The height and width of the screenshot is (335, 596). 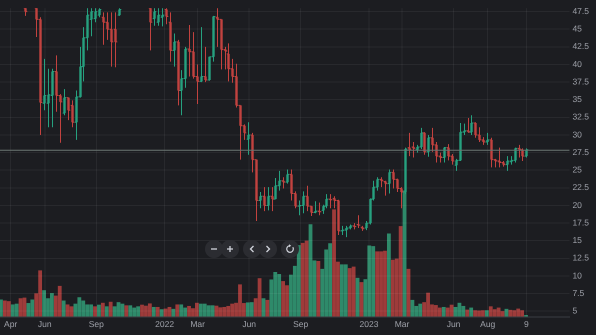 I want to click on x-tick-label: Apr, so click(x=11, y=324).